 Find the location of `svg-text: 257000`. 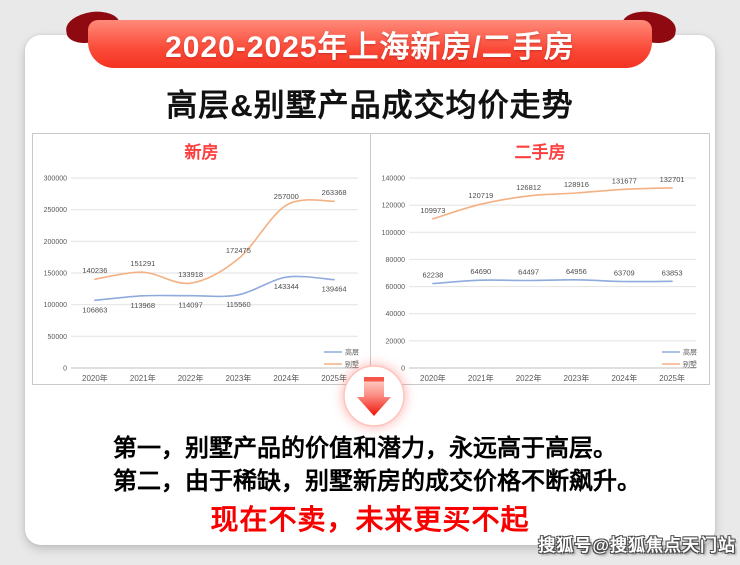

svg-text: 257000 is located at coordinates (286, 196).